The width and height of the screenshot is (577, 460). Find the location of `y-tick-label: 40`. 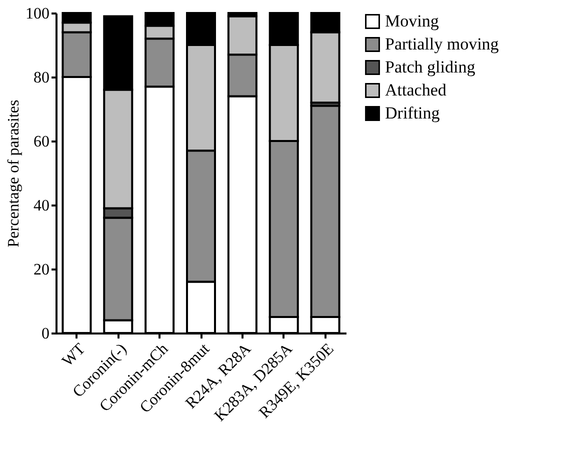

y-tick-label: 40 is located at coordinates (42, 206).